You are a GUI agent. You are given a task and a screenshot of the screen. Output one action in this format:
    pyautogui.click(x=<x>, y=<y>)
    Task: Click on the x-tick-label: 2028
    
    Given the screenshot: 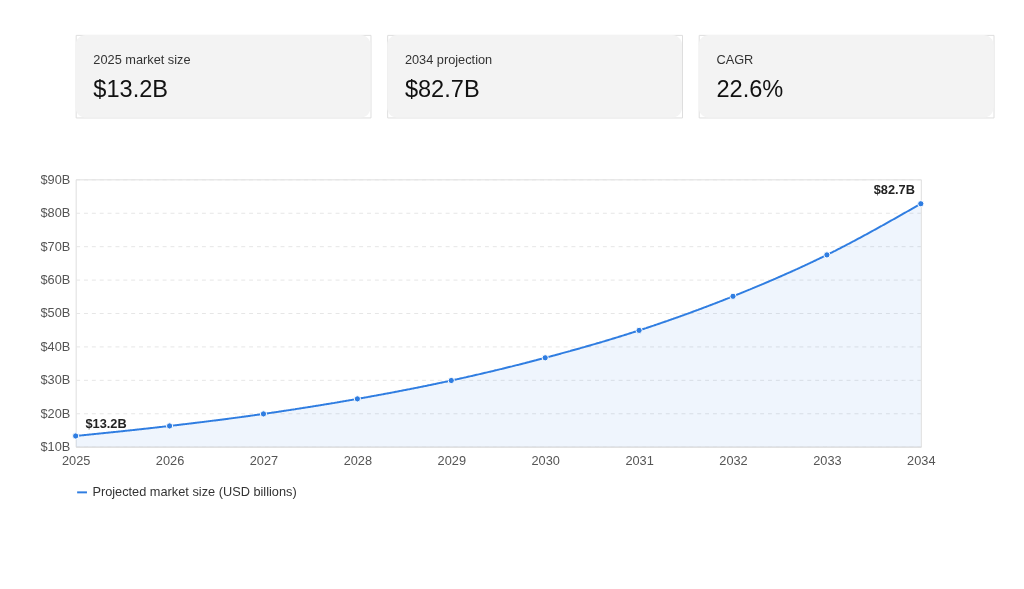 What is the action you would take?
    pyautogui.click(x=358, y=460)
    